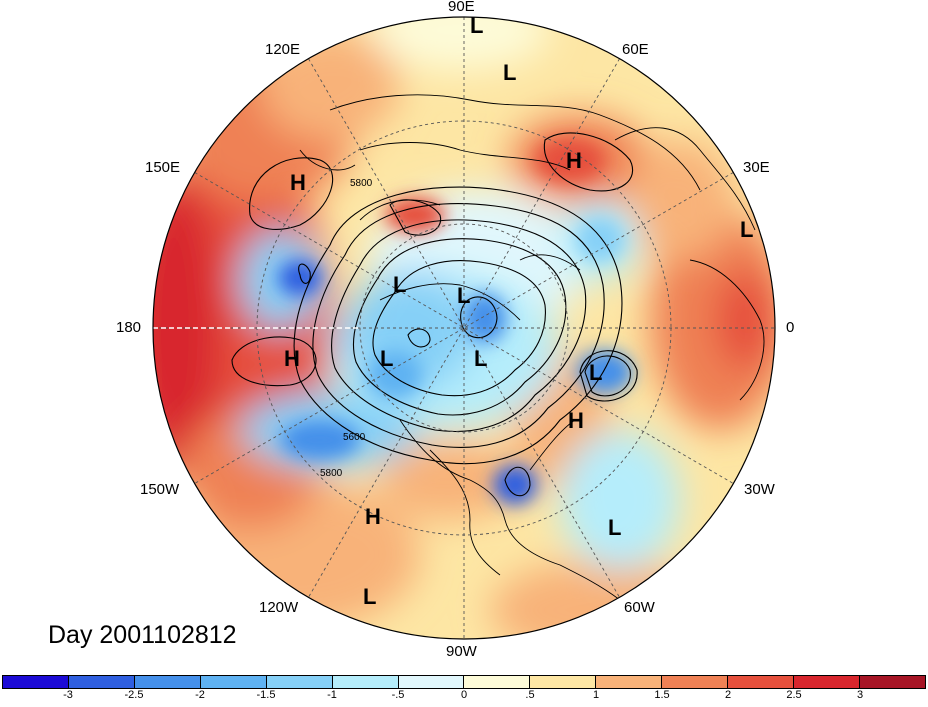 The height and width of the screenshot is (707, 928). What do you see at coordinates (728, 695) in the screenshot?
I see `colorbar-tick-label: 2` at bounding box center [728, 695].